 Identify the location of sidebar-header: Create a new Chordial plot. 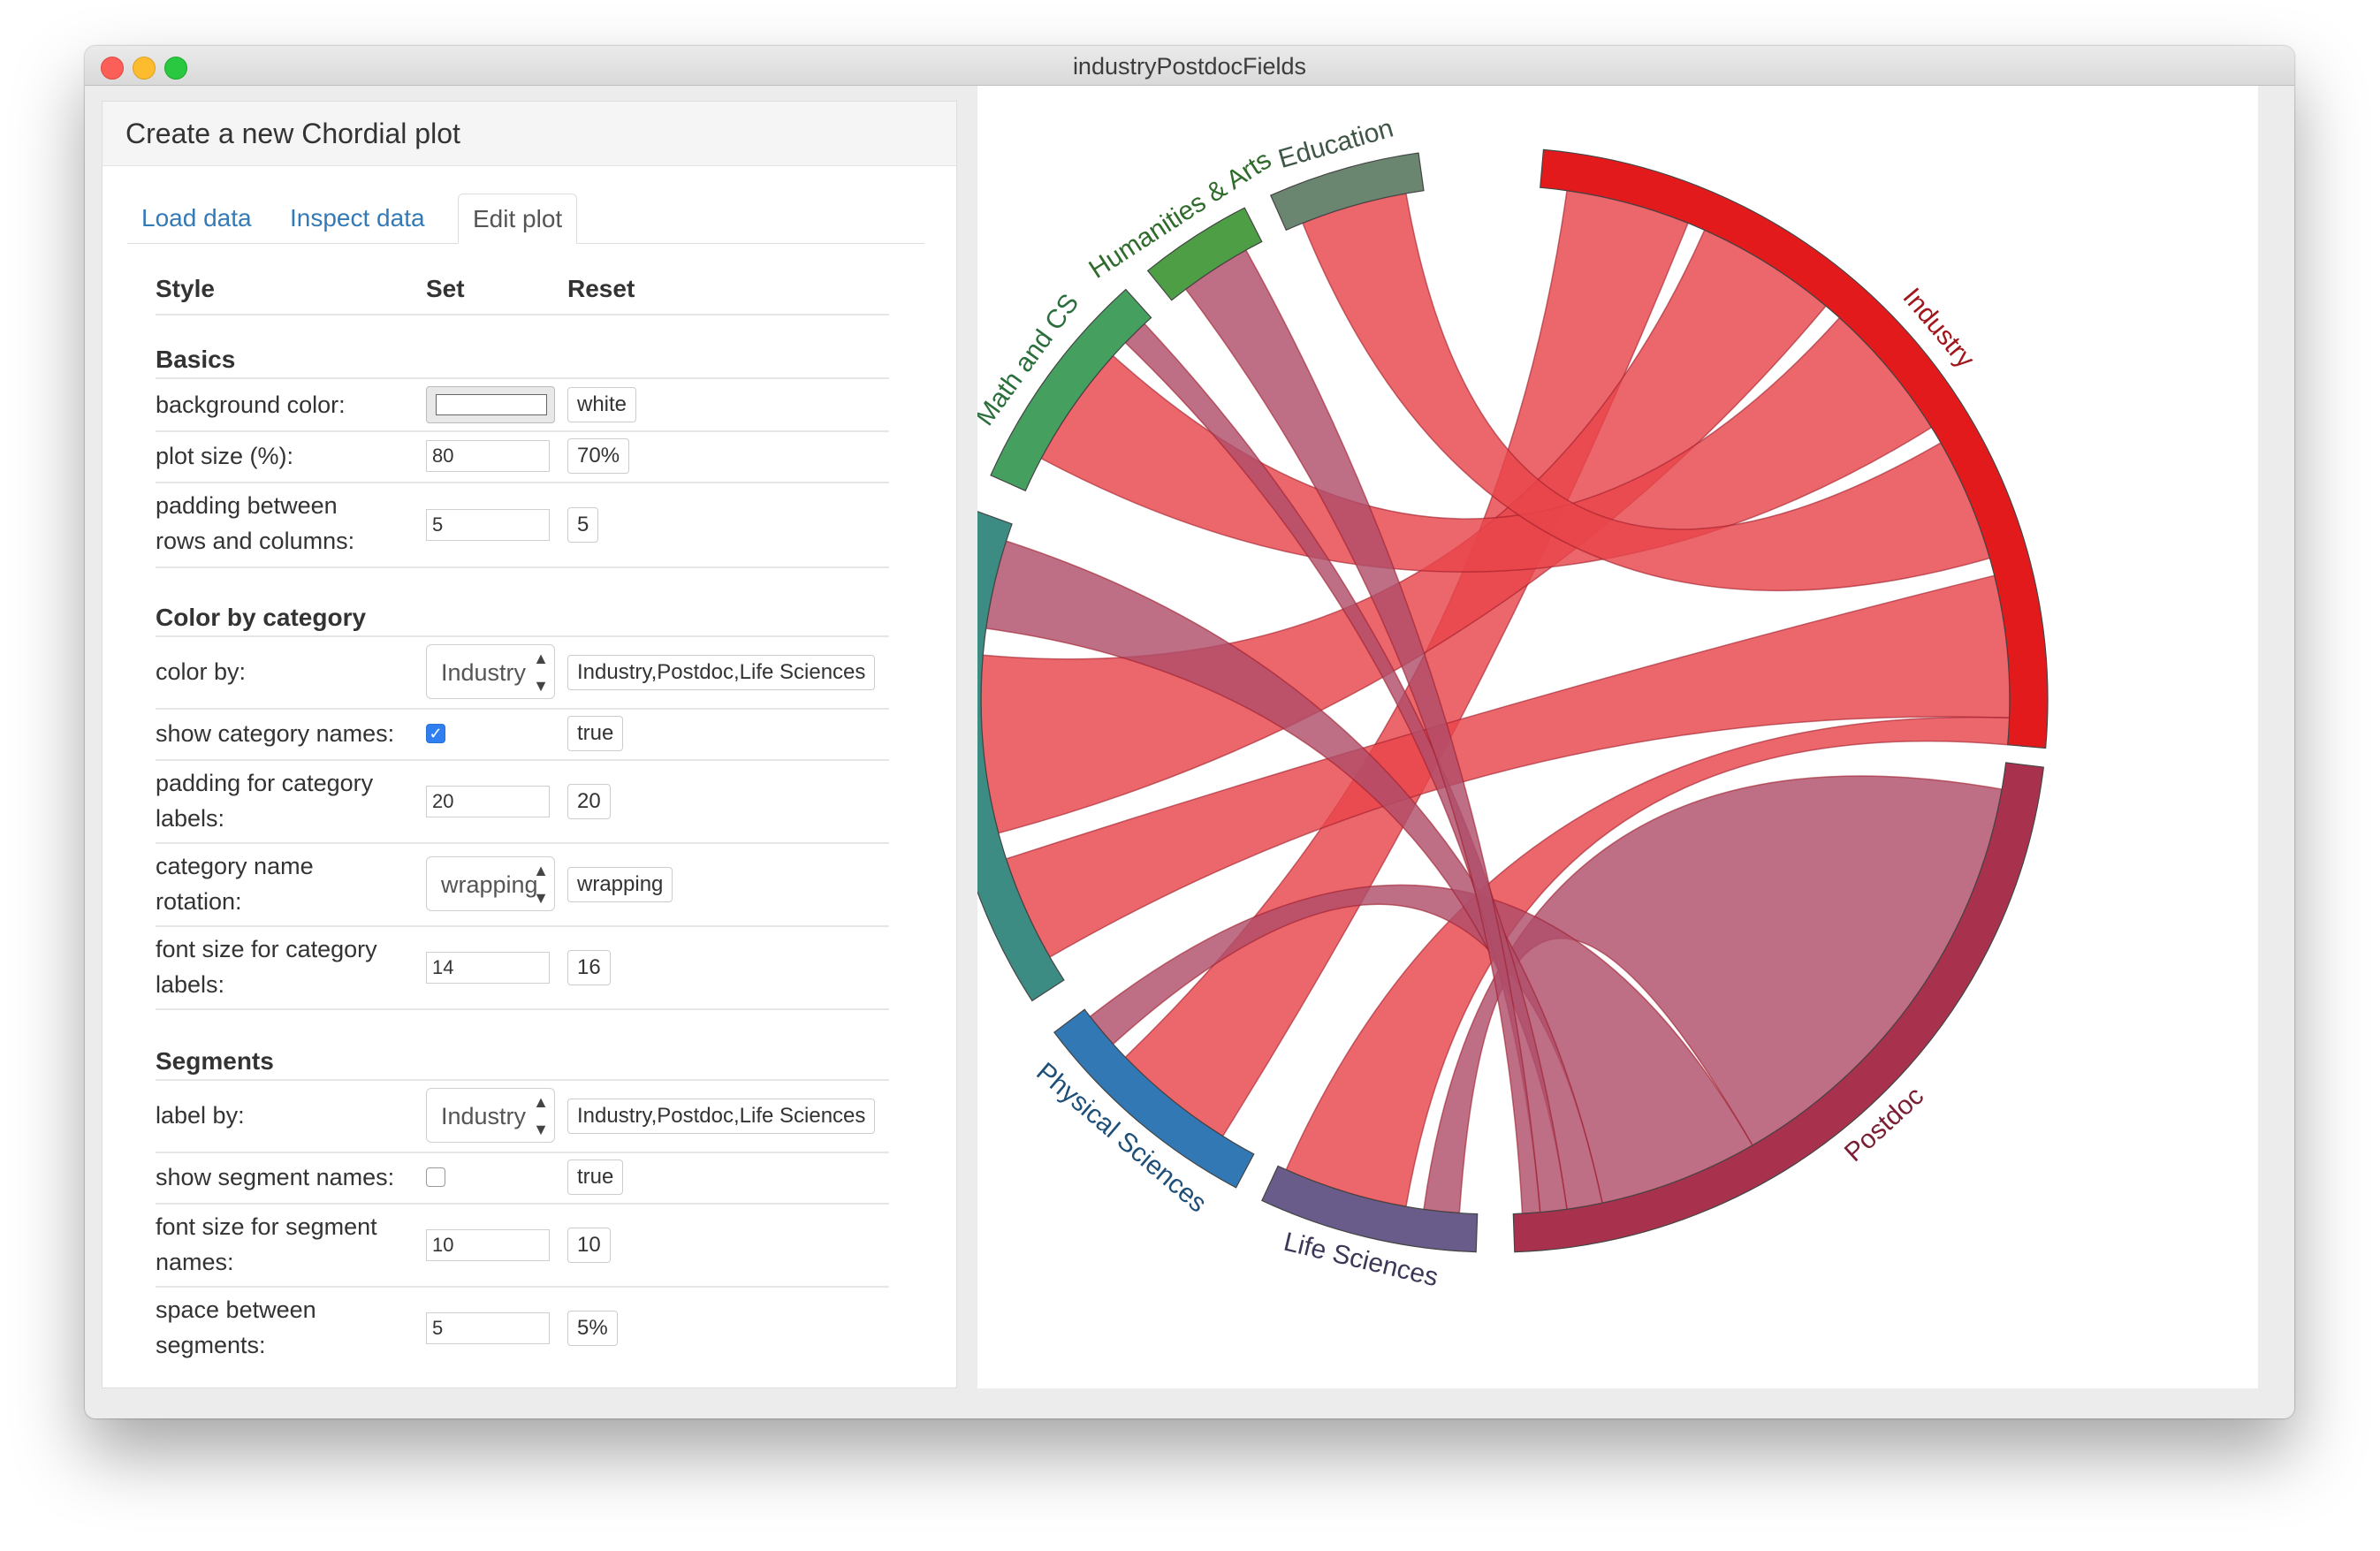
(529, 134).